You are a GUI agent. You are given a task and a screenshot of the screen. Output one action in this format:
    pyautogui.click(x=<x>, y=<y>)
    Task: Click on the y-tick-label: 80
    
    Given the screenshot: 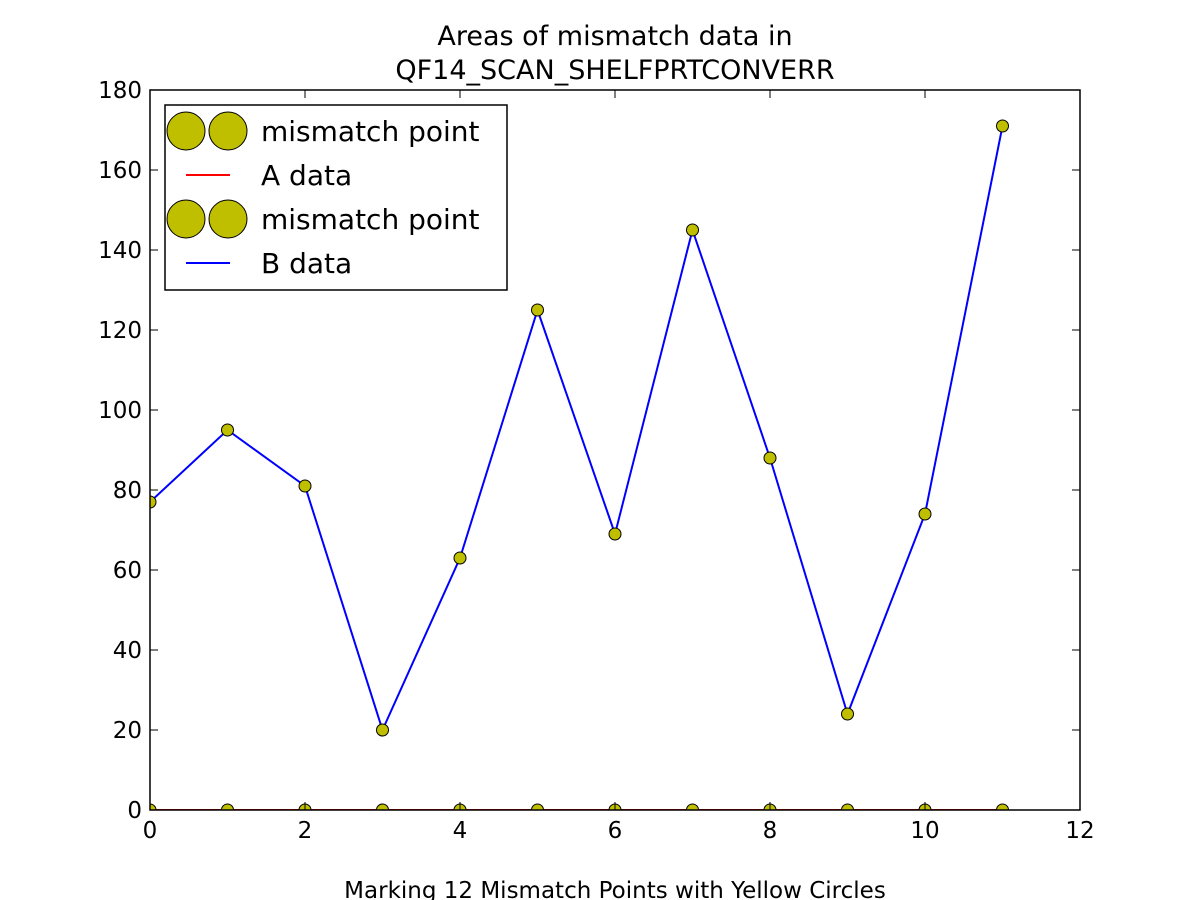 What is the action you would take?
    pyautogui.click(x=127, y=491)
    